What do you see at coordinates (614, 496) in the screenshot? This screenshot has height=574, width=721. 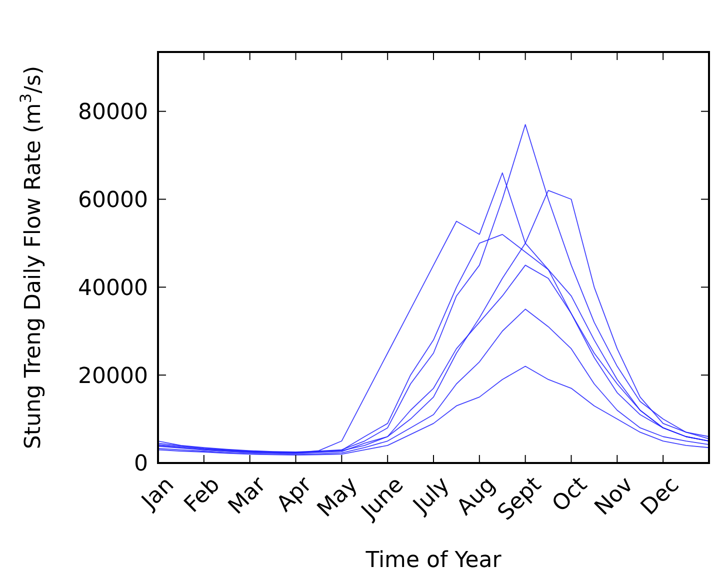 I see `x-tick-label: Nov` at bounding box center [614, 496].